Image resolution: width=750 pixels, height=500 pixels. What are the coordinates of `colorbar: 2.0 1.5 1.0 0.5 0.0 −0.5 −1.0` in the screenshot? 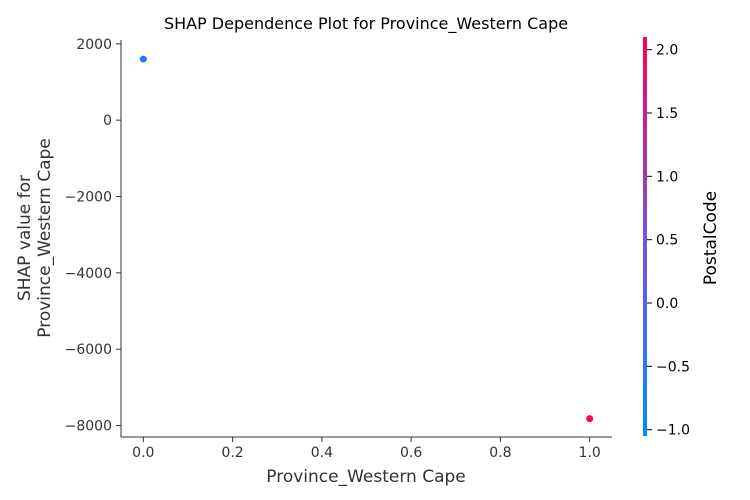 It's located at (666, 238).